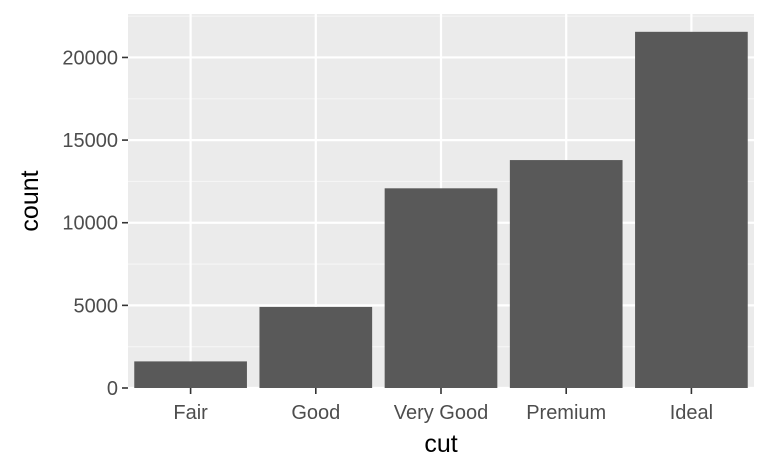 This screenshot has width=768, height=474. Describe the element at coordinates (190, 374) in the screenshot. I see `bar-fair` at that location.